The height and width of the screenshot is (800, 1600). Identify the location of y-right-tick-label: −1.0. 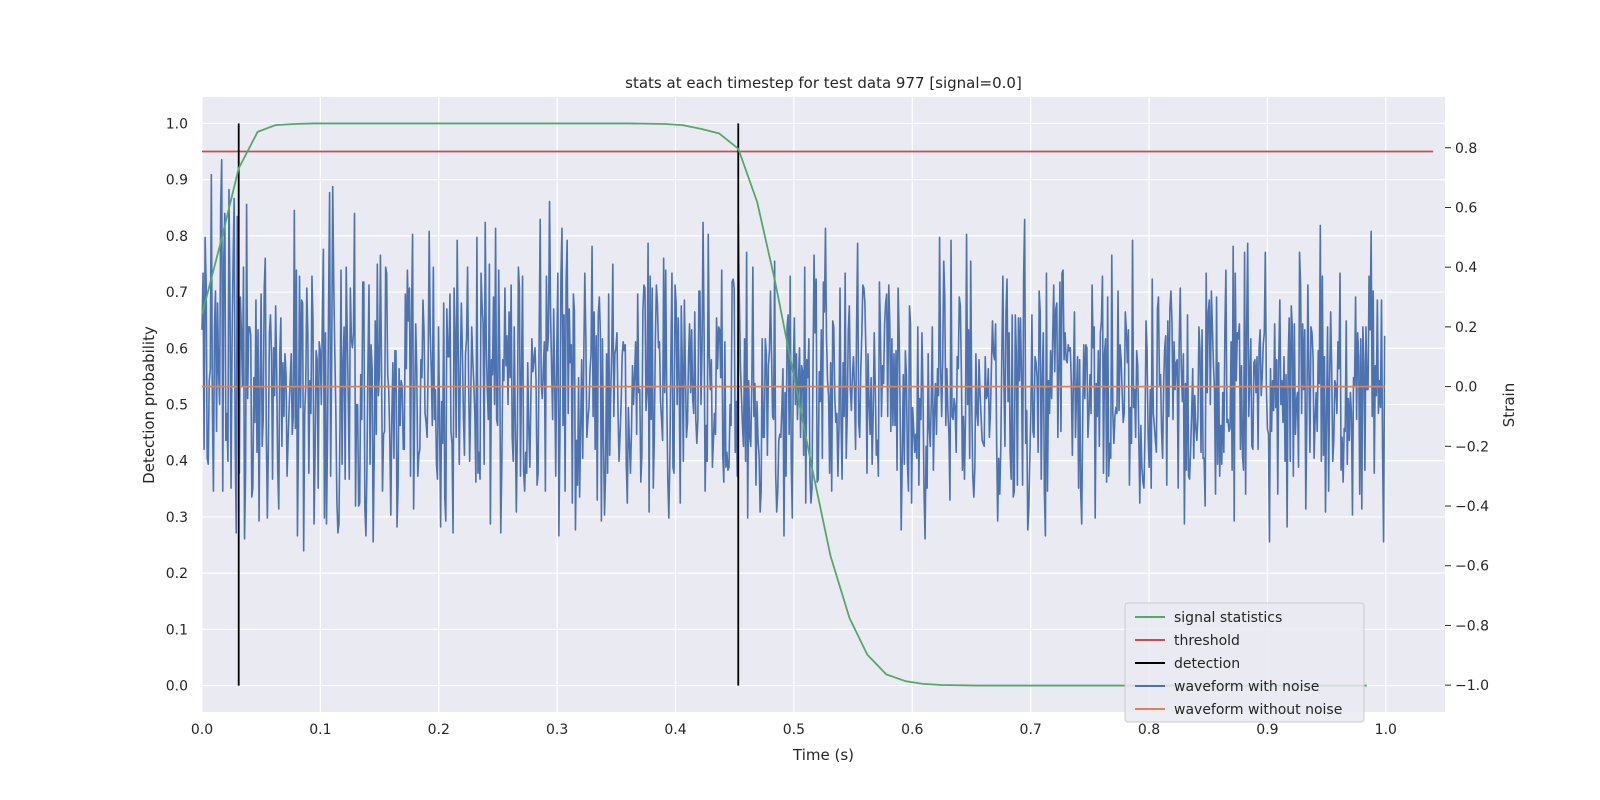
(1472, 686).